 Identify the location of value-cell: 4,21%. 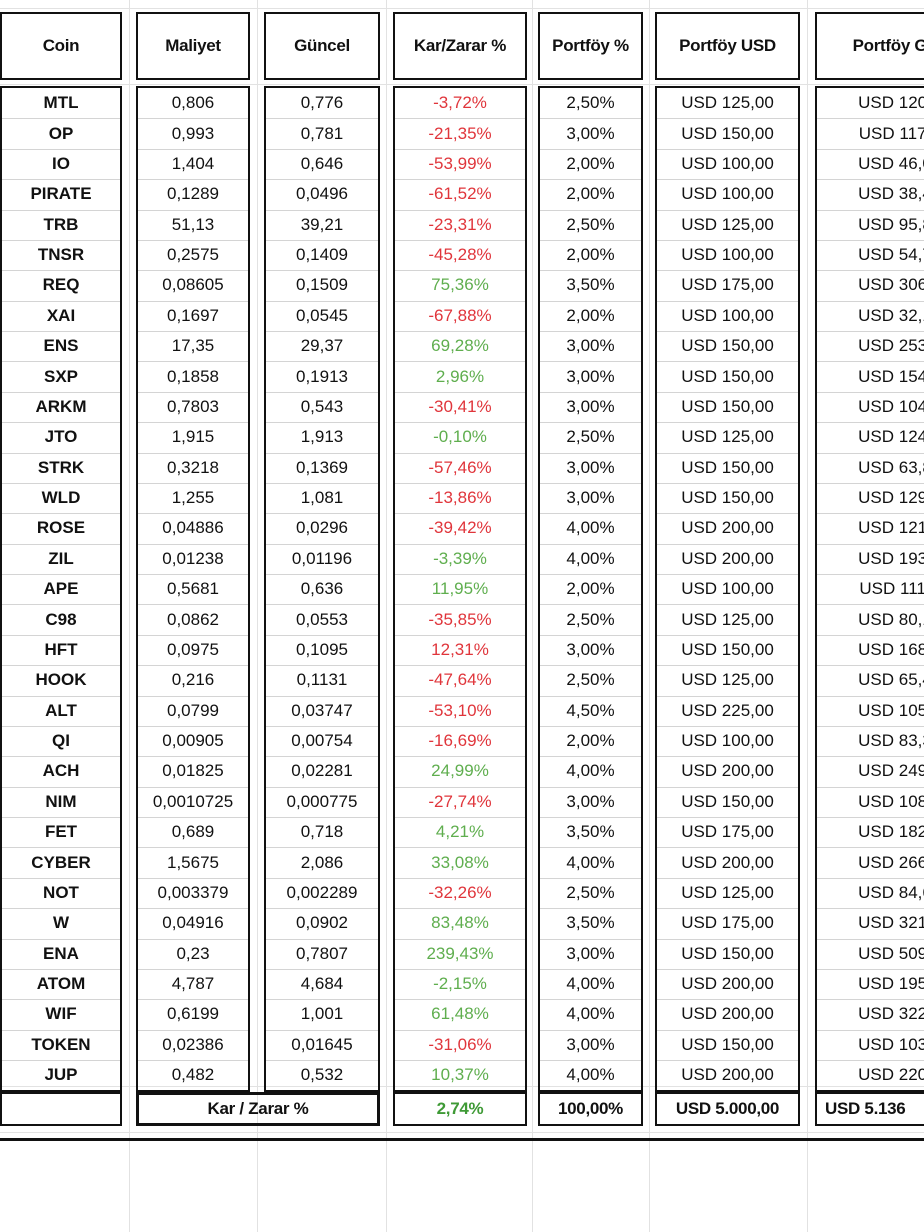
(460, 832).